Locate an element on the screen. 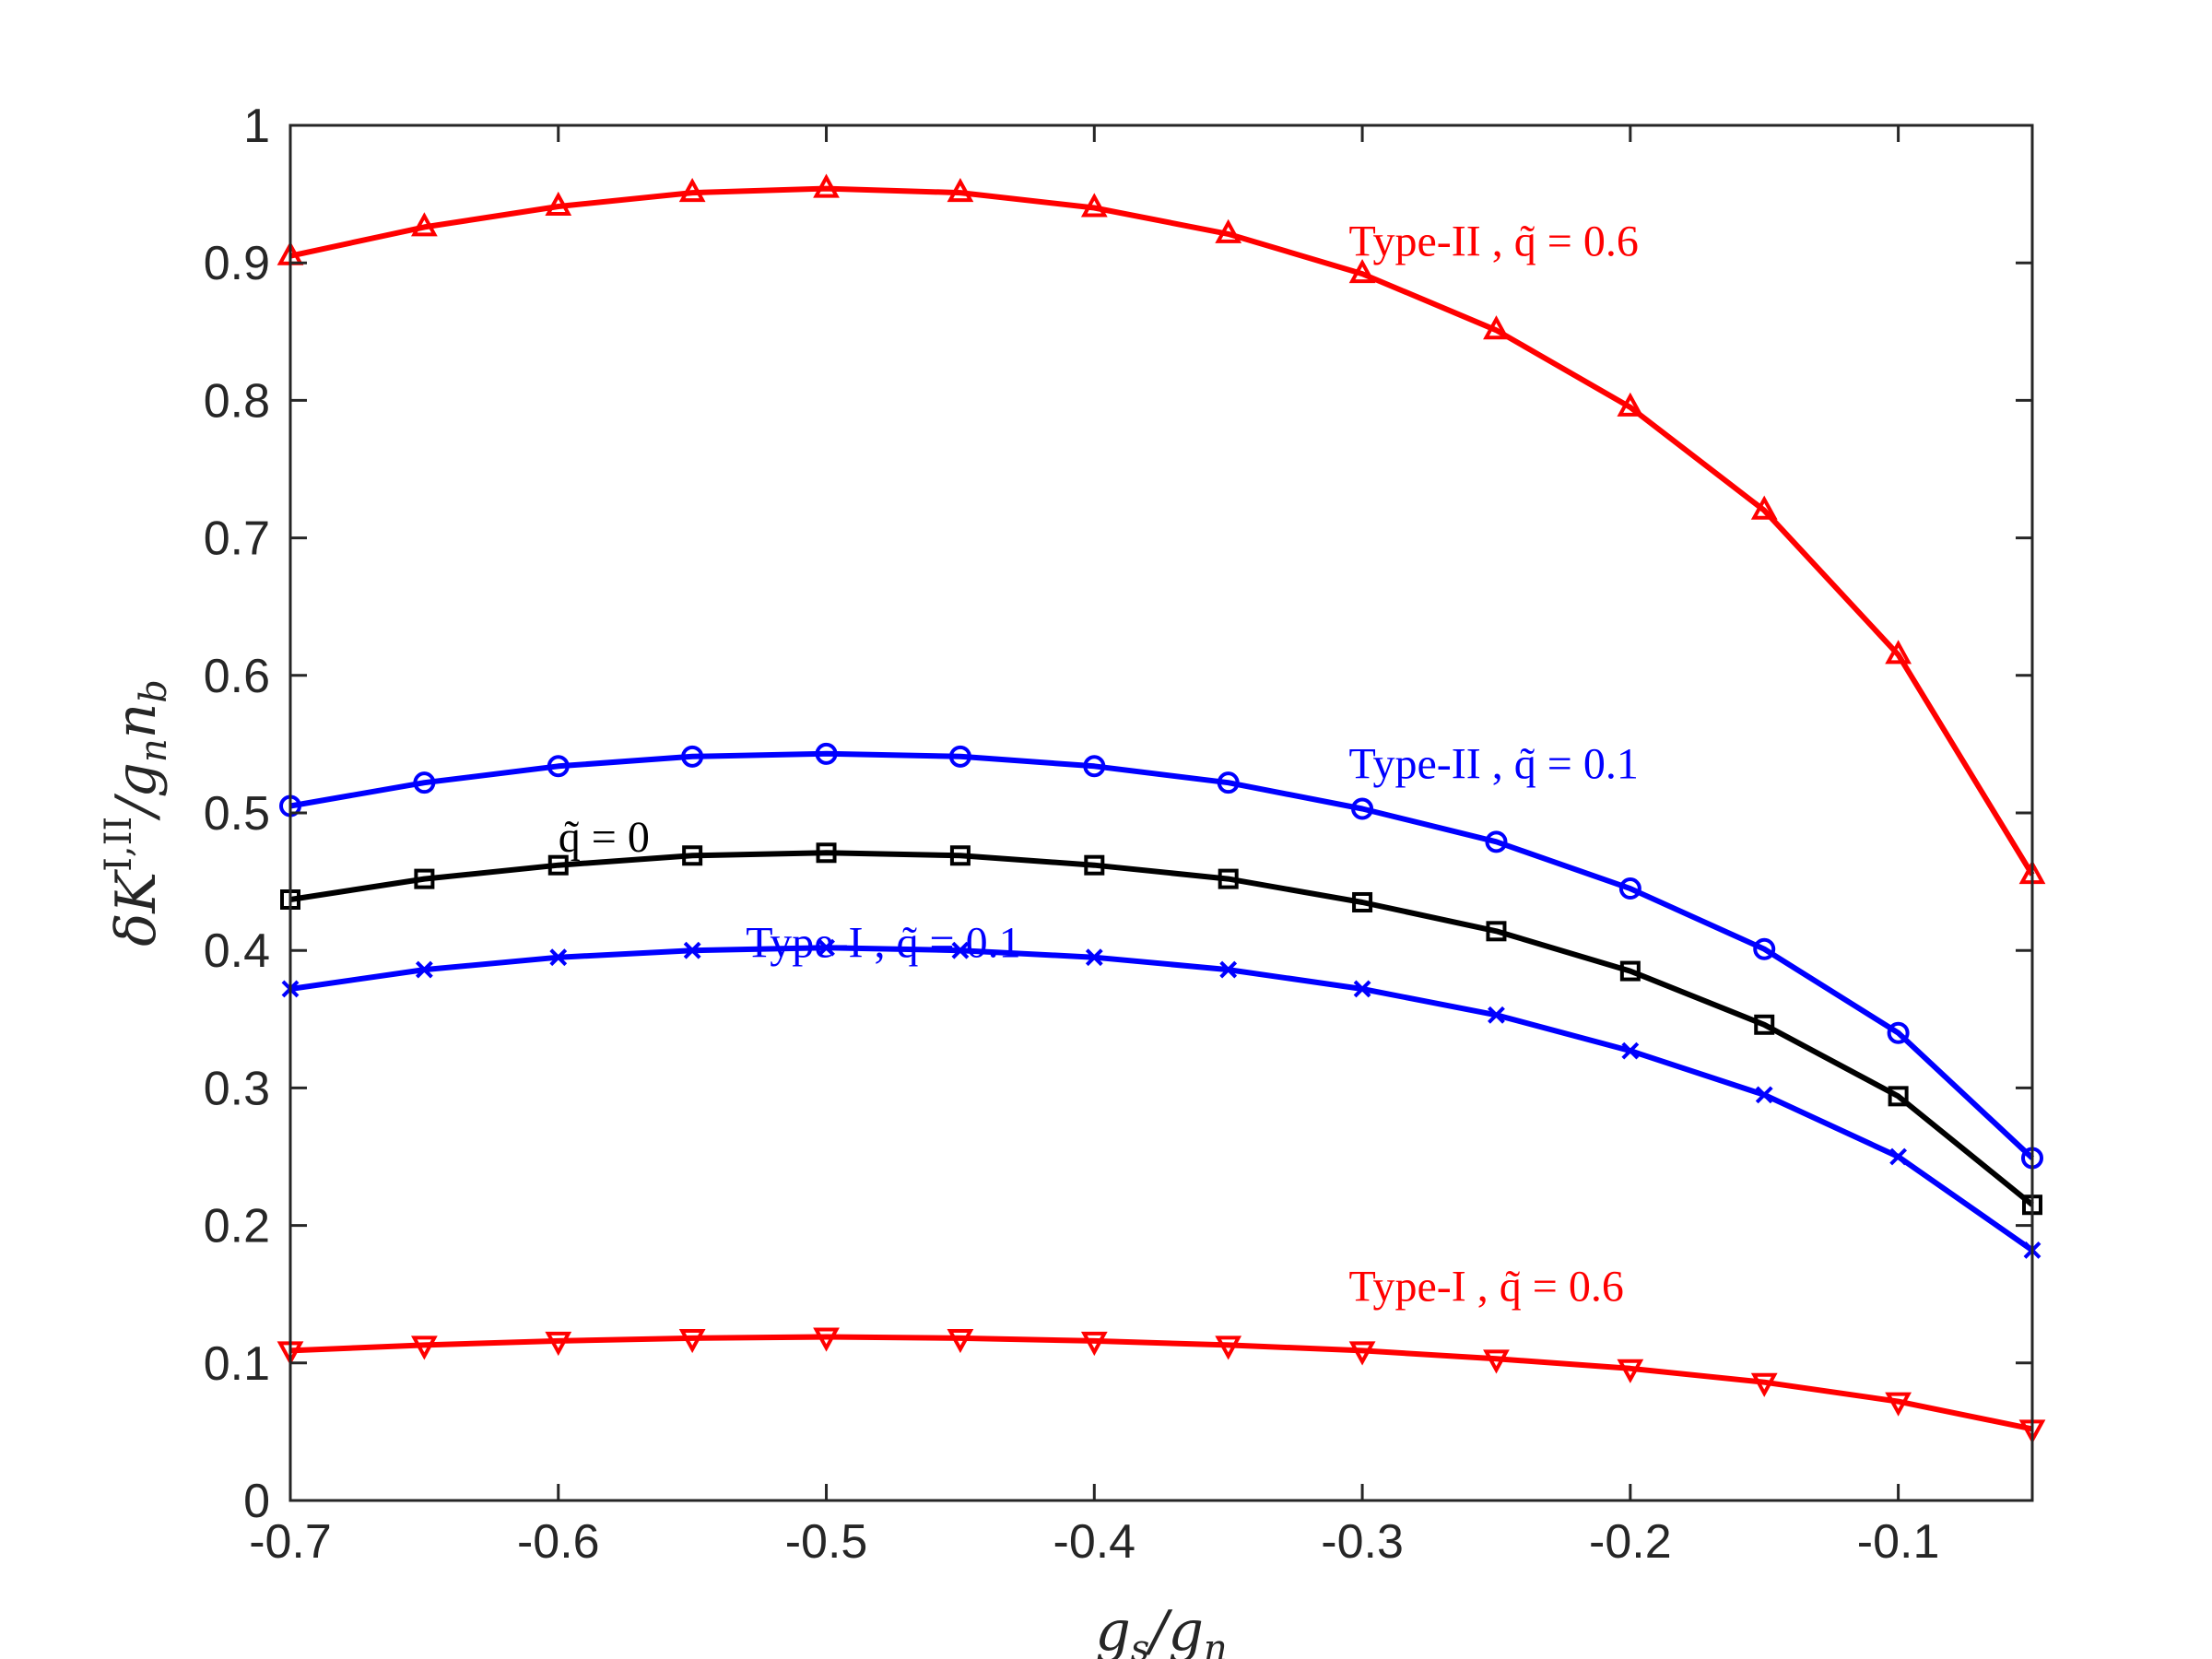 Image resolution: width=2212 pixels, height=1659 pixels. annotation-label: Type-I , q̃ = 0.6 is located at coordinates (1486, 1287).